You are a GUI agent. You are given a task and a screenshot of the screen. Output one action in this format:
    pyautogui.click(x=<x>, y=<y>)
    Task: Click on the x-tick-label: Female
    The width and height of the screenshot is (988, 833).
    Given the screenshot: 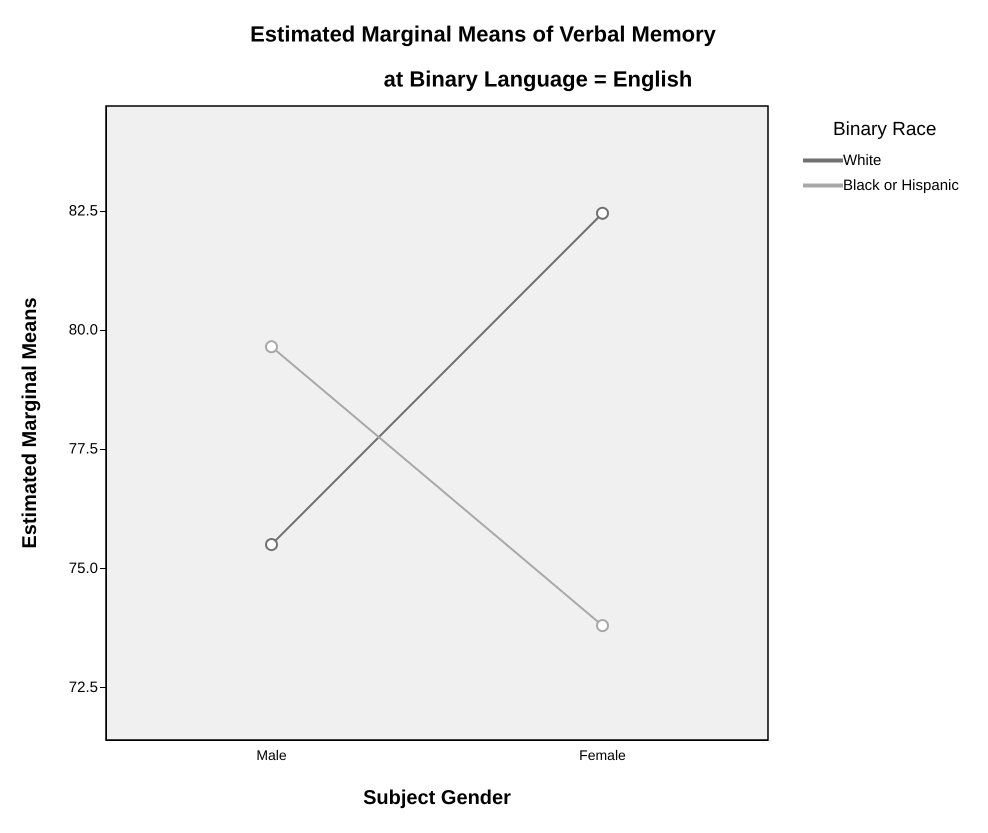 What is the action you would take?
    pyautogui.click(x=602, y=755)
    